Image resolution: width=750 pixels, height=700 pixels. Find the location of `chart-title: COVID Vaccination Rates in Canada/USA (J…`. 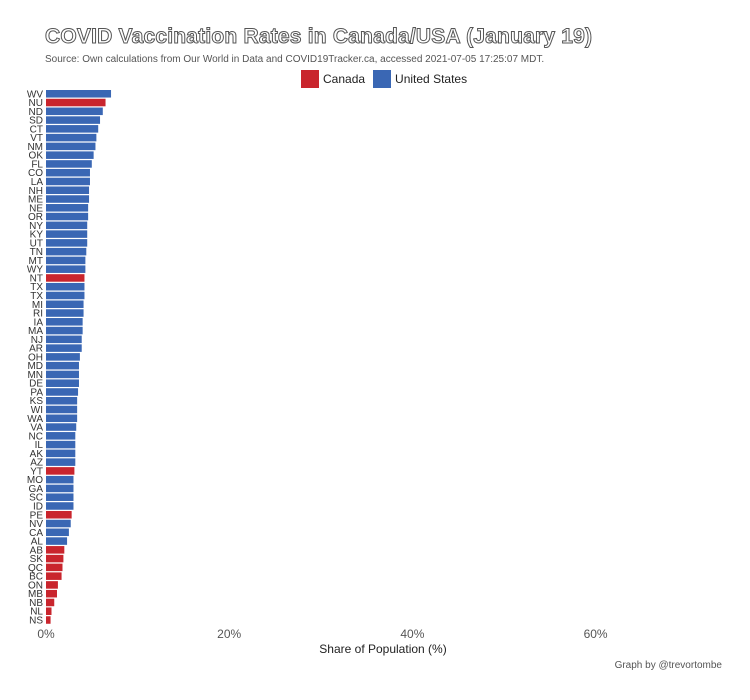

chart-title: COVID Vaccination Rates in Canada/USA (J… is located at coordinates (318, 37).